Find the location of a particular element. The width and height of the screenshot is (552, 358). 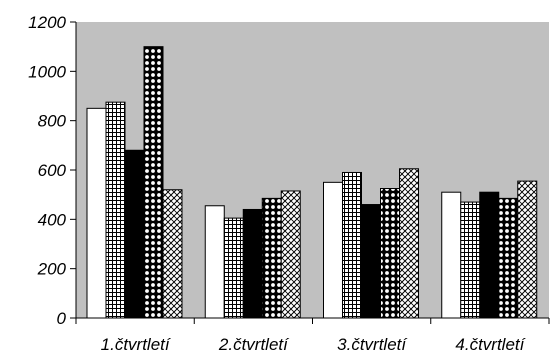

y-tick-label: 400 is located at coordinates (52, 219).